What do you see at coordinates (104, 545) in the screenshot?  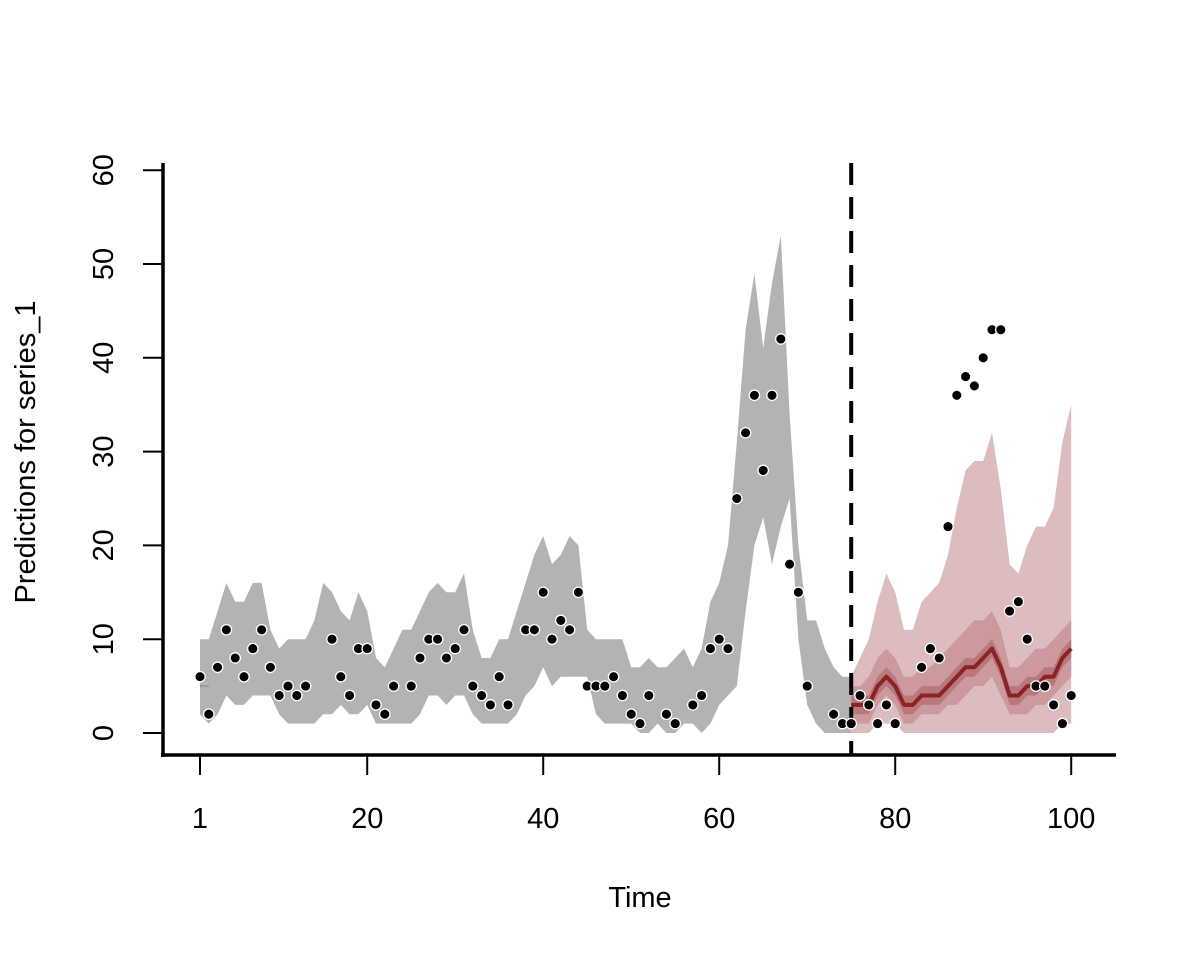 I see `y-tick-label: 20` at bounding box center [104, 545].